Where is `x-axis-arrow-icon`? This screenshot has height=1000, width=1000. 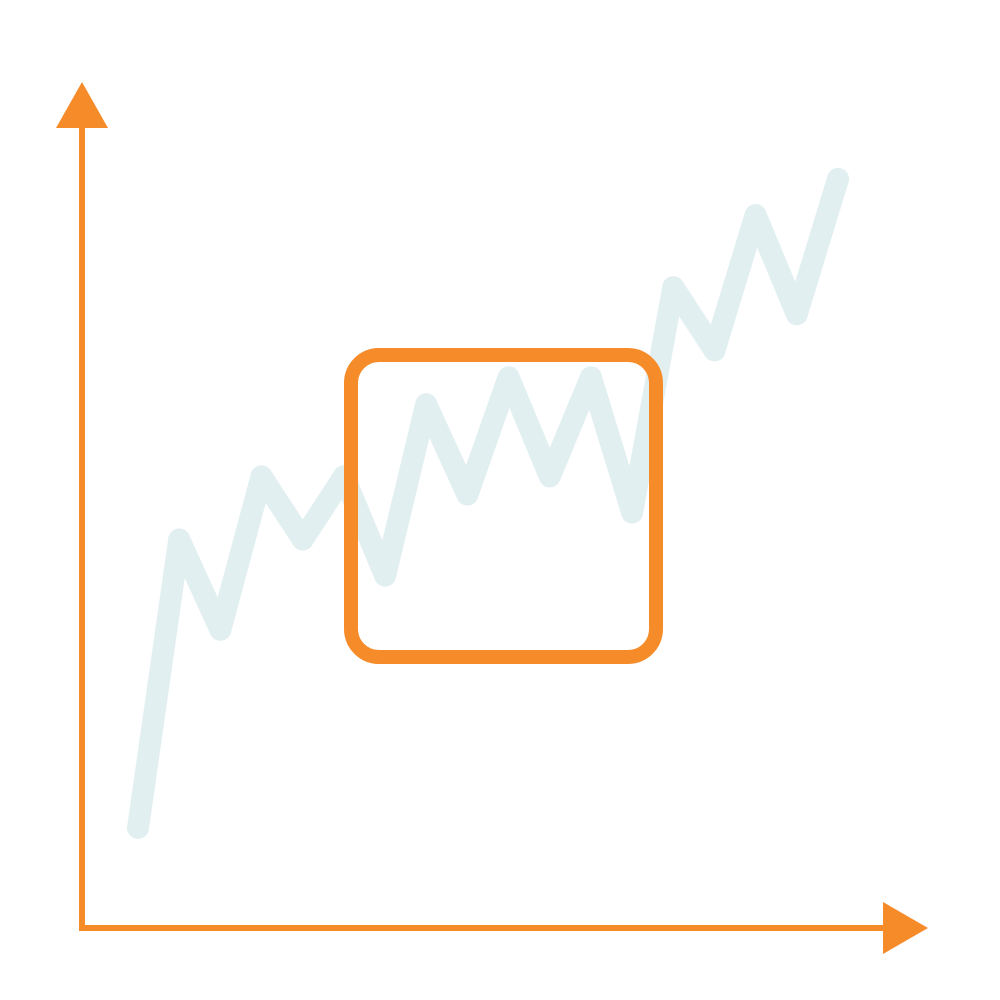 x-axis-arrow-icon is located at coordinates (905, 928).